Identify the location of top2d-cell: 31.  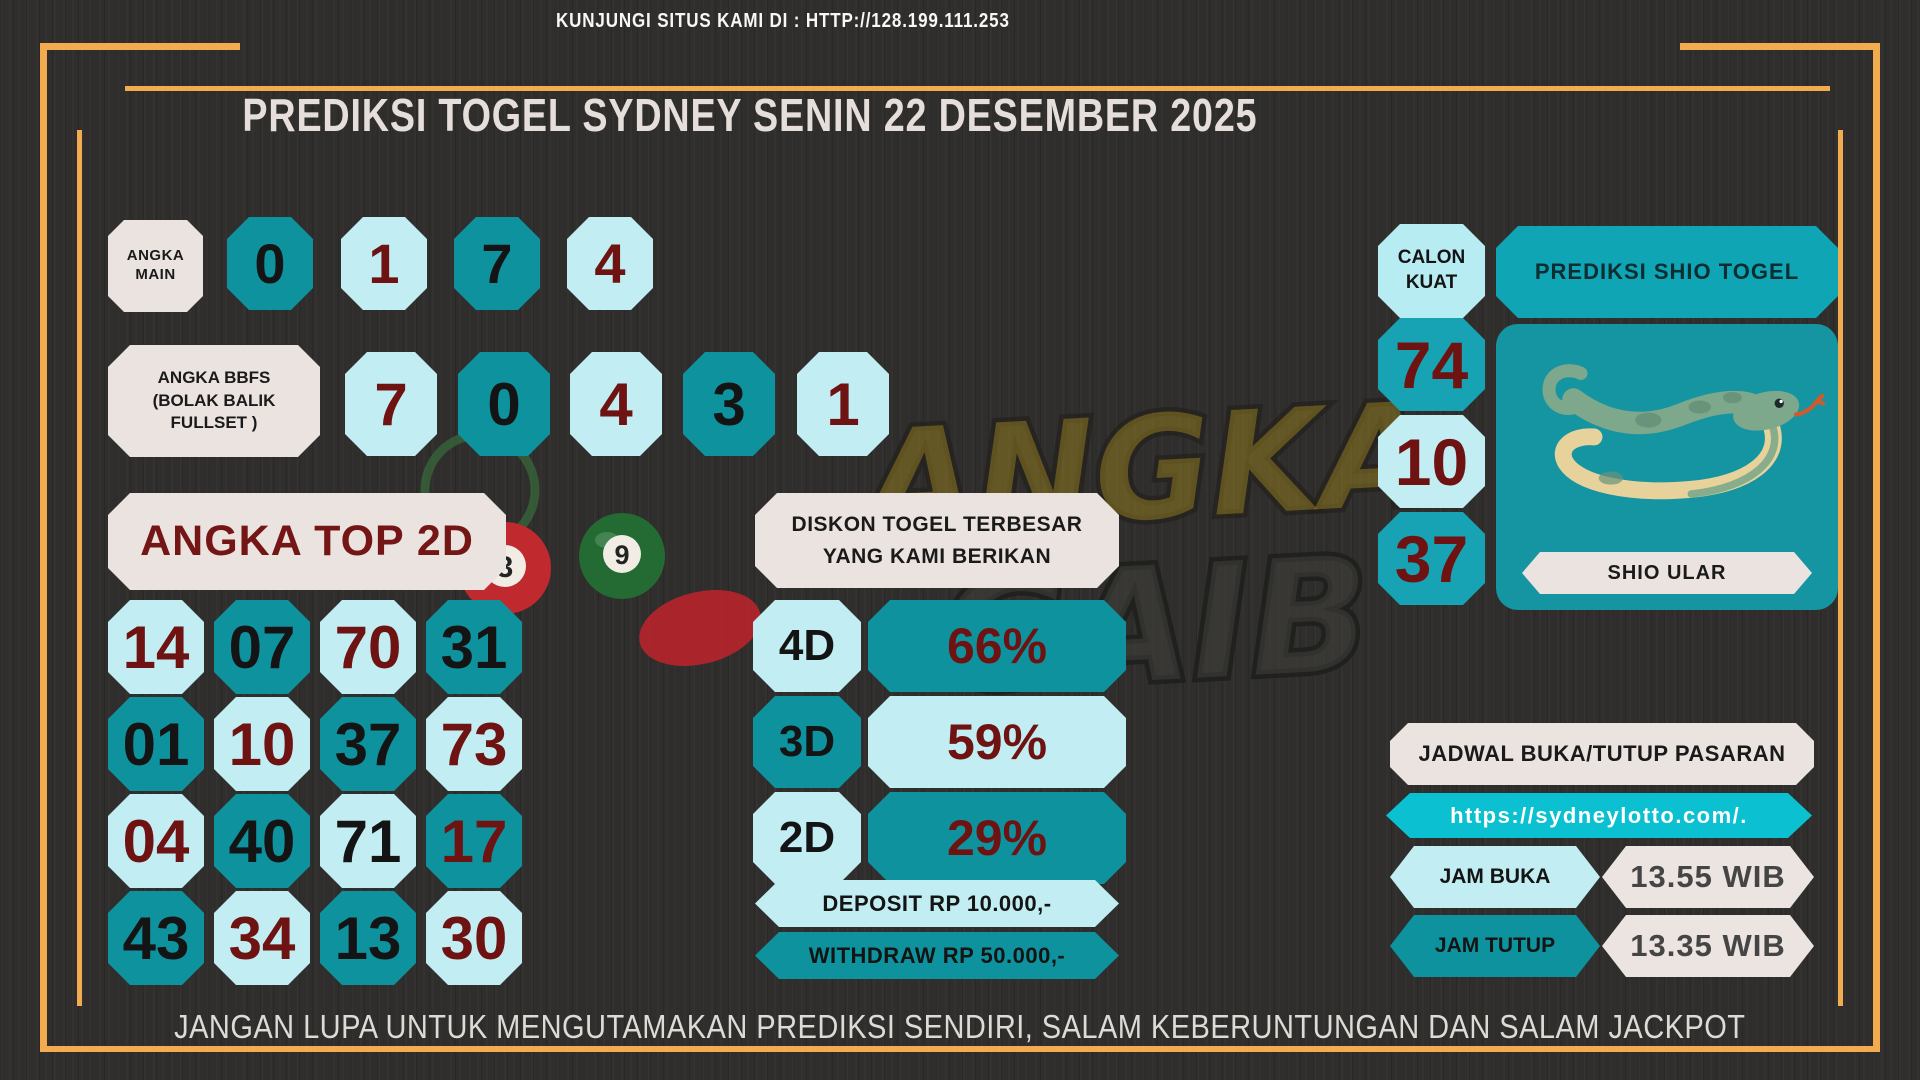
(474, 647).